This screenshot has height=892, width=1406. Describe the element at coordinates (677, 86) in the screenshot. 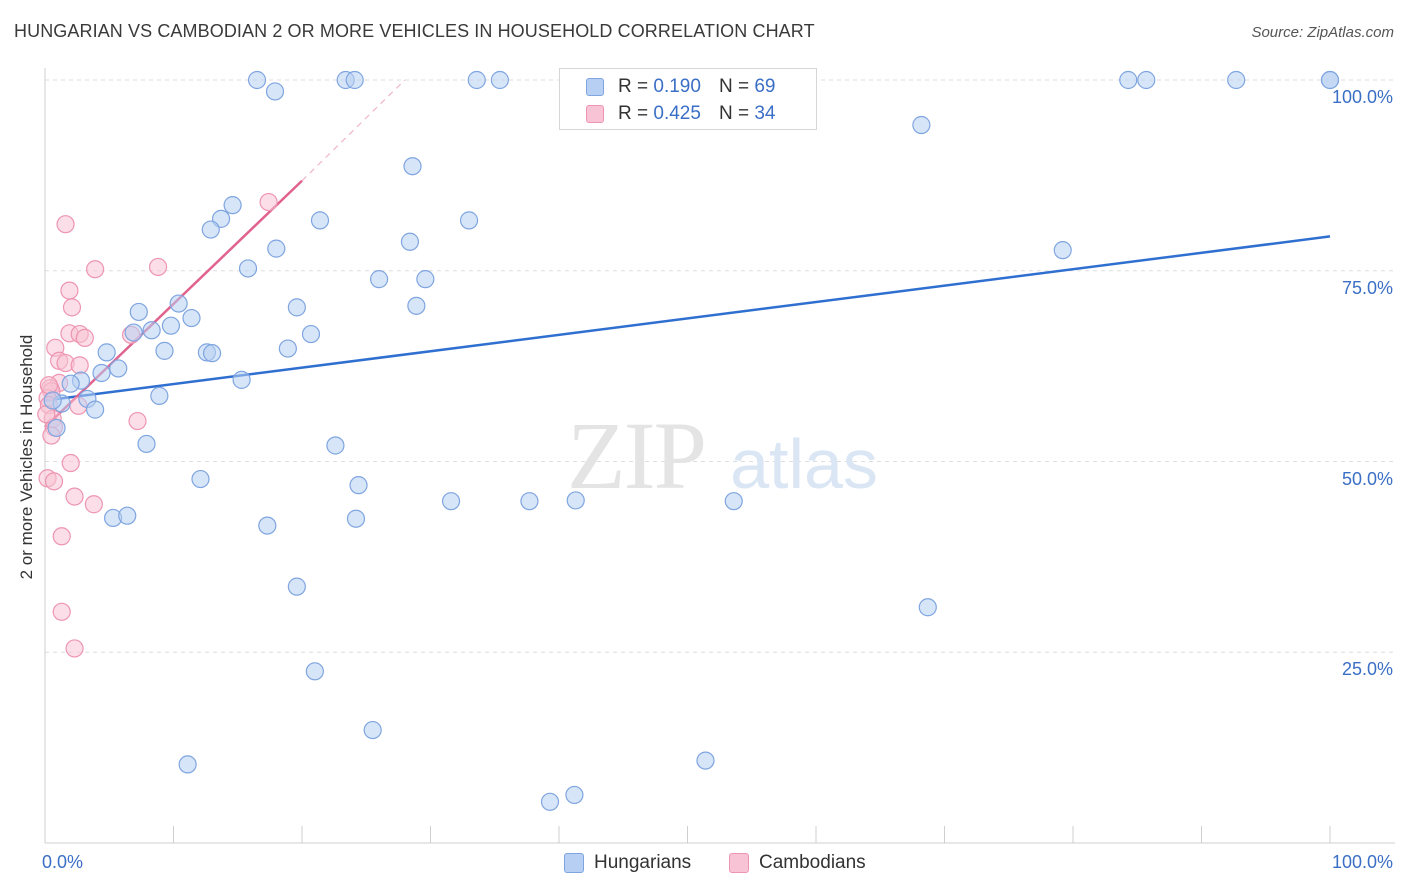

I see `r-value: 0.190` at that location.